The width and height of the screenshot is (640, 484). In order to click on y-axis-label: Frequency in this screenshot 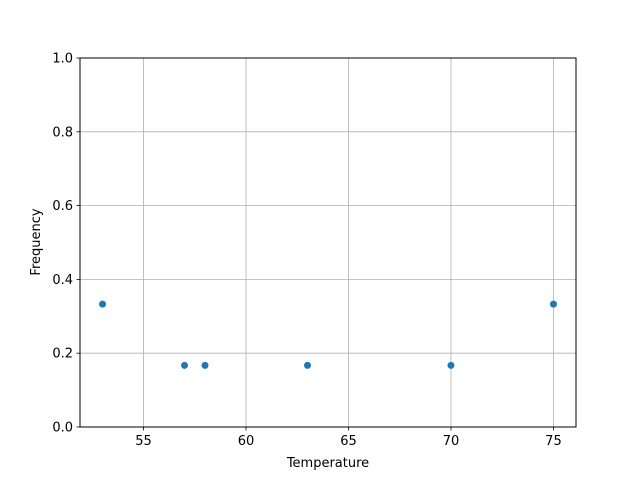, I will do `click(36, 241)`.